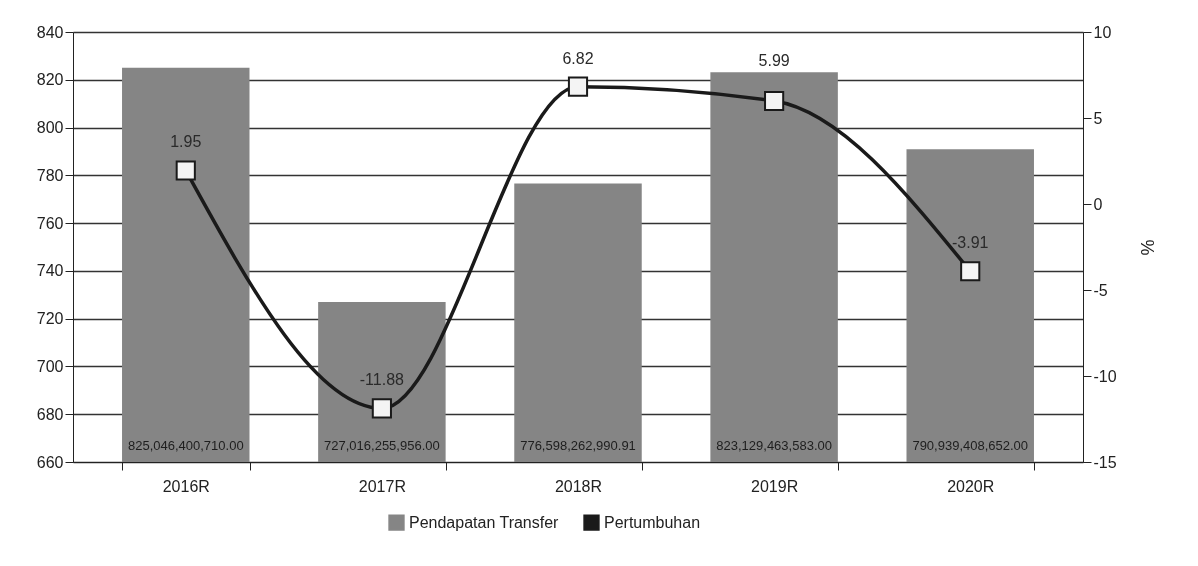  What do you see at coordinates (50, 80) in the screenshot?
I see `y-tick-label: 820` at bounding box center [50, 80].